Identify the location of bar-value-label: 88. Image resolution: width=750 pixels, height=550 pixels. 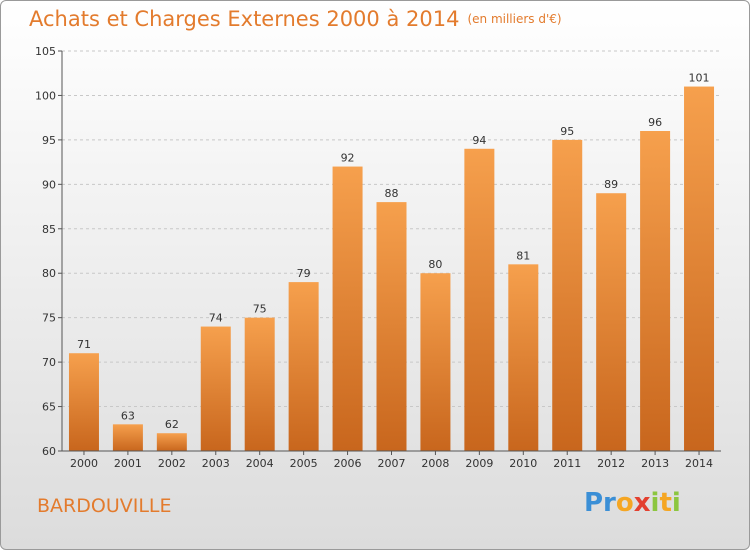
(392, 193).